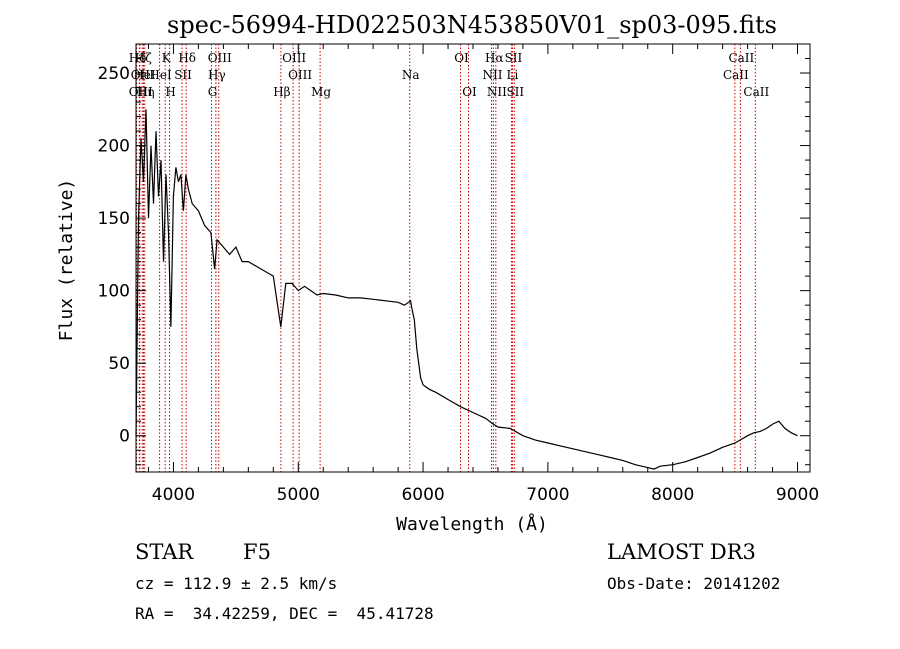 The width and height of the screenshot is (900, 649). I want to click on spectral-line-label: K, so click(167, 58).